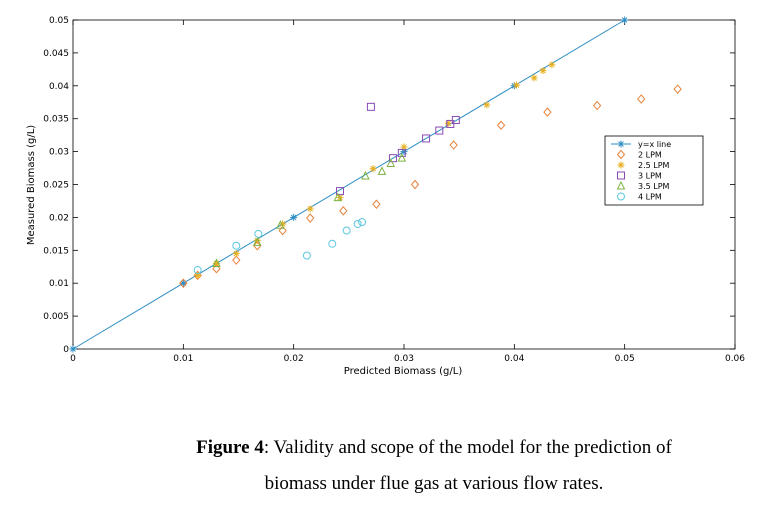  What do you see at coordinates (59, 87) in the screenshot?
I see `y-tick-label: 0.04` at bounding box center [59, 87].